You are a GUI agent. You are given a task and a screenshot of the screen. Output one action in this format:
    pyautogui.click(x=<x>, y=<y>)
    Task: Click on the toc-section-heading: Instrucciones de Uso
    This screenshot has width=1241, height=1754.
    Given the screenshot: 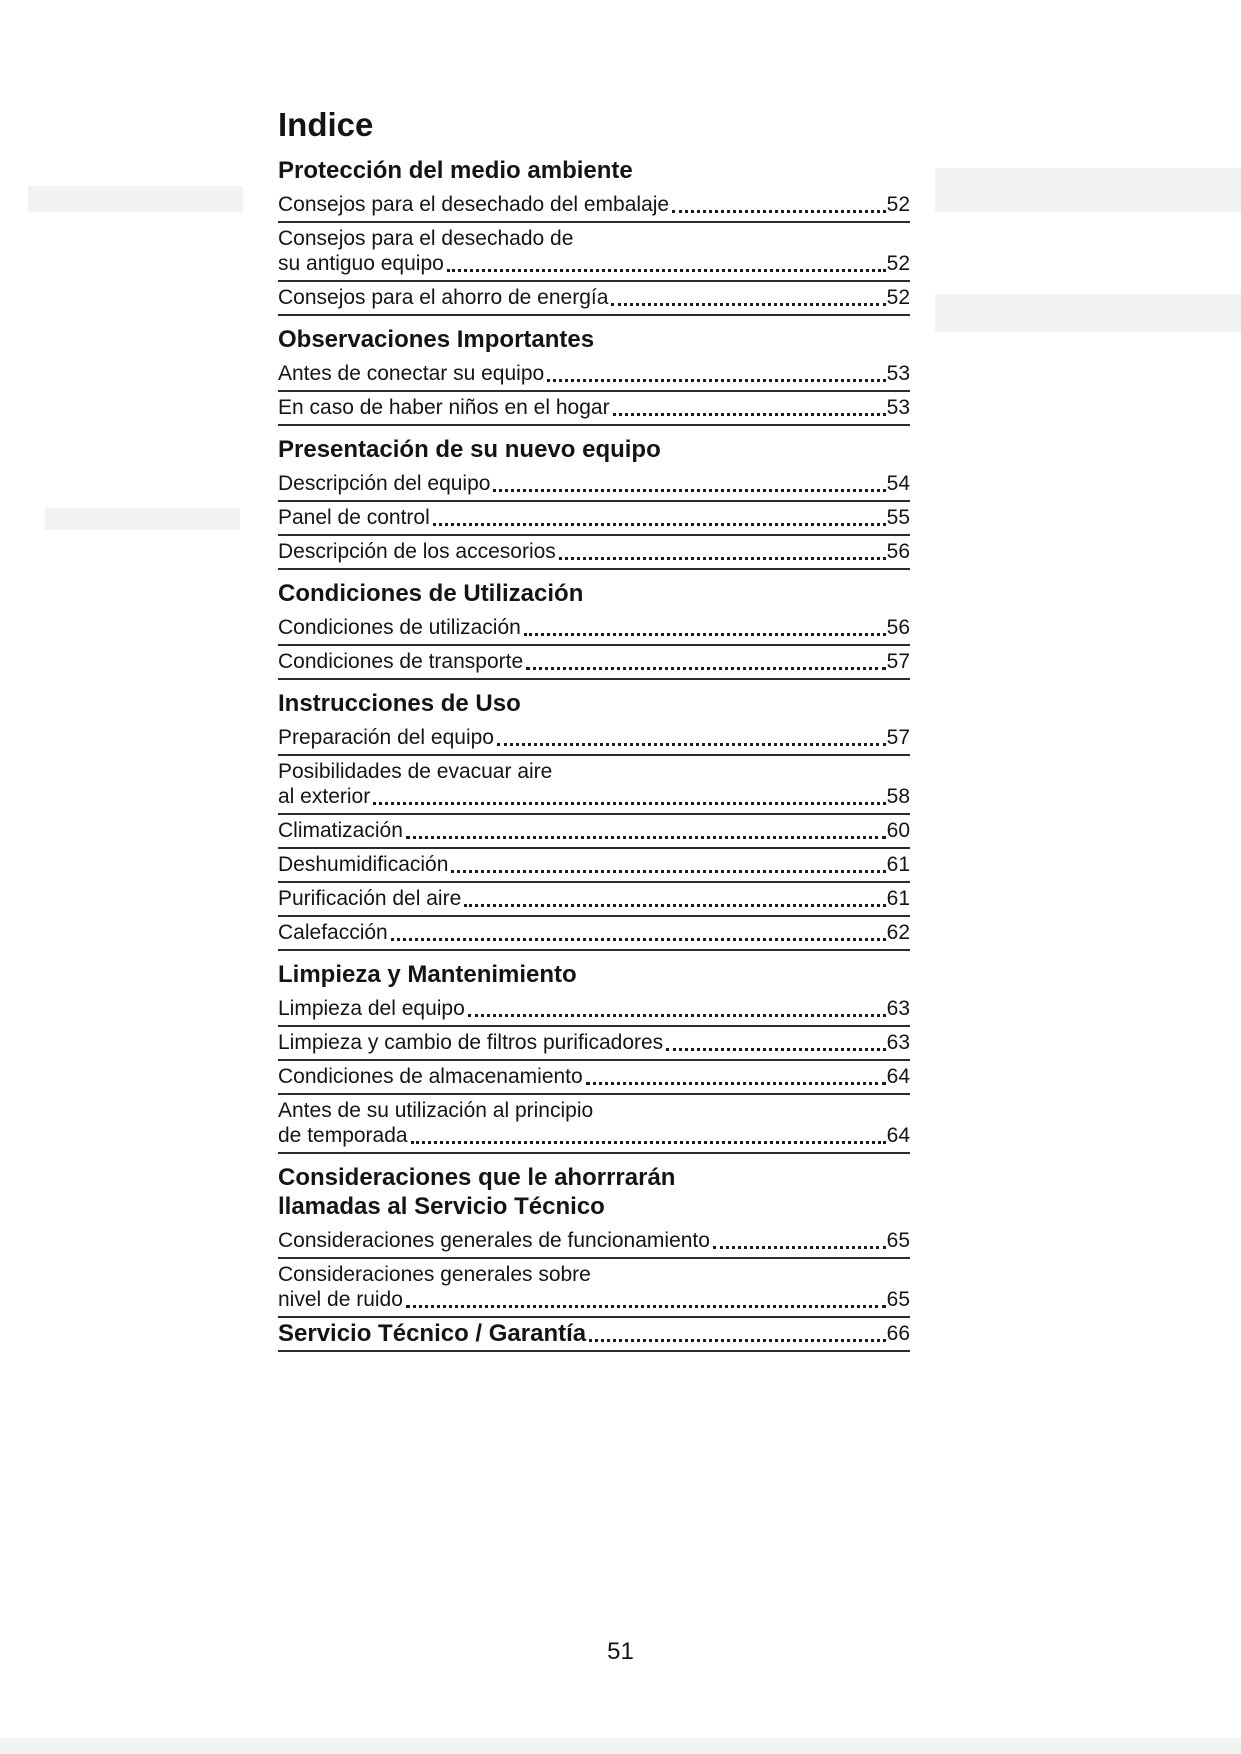 What is the action you would take?
    pyautogui.click(x=399, y=703)
    